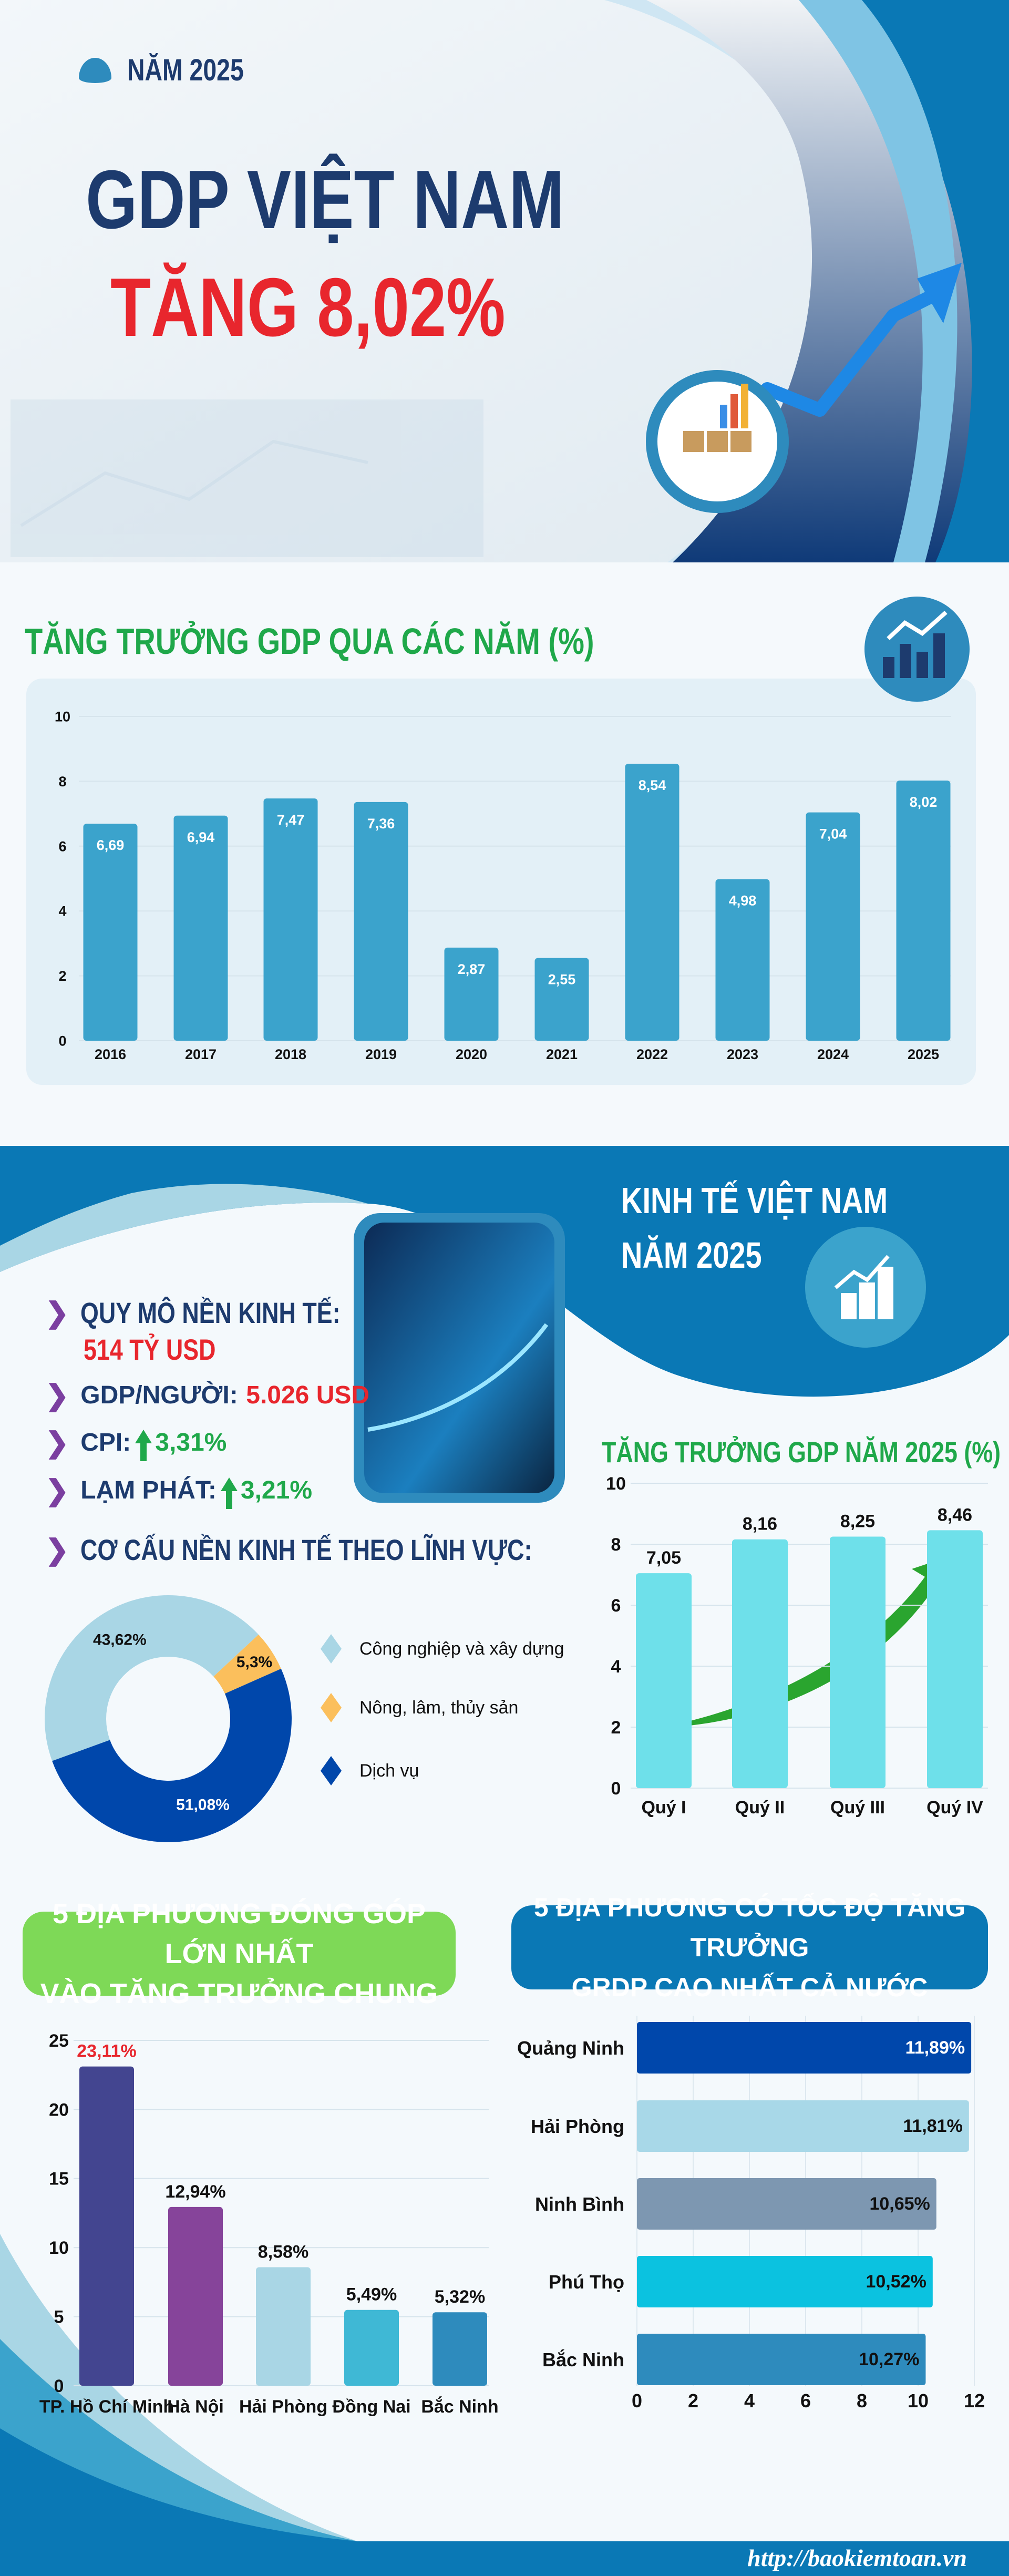 Image resolution: width=1009 pixels, height=2576 pixels. What do you see at coordinates (207, 1395) in the screenshot?
I see `gdp-per-capita-item: ❯ GDP/NGƯỜI: 5.026 USD` at bounding box center [207, 1395].